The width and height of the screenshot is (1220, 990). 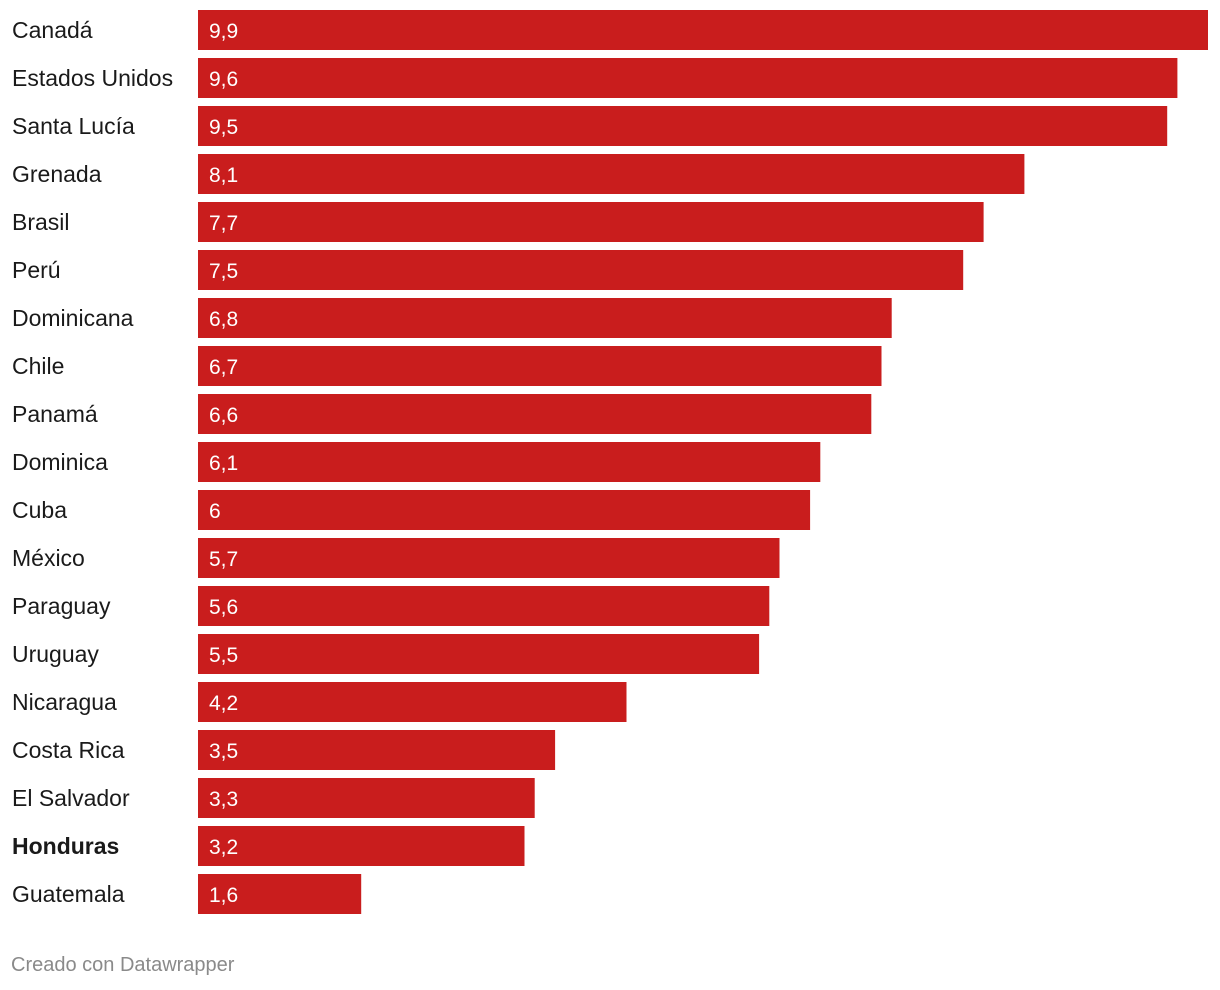 What do you see at coordinates (52, 30) in the screenshot?
I see `category-label: Canadá` at bounding box center [52, 30].